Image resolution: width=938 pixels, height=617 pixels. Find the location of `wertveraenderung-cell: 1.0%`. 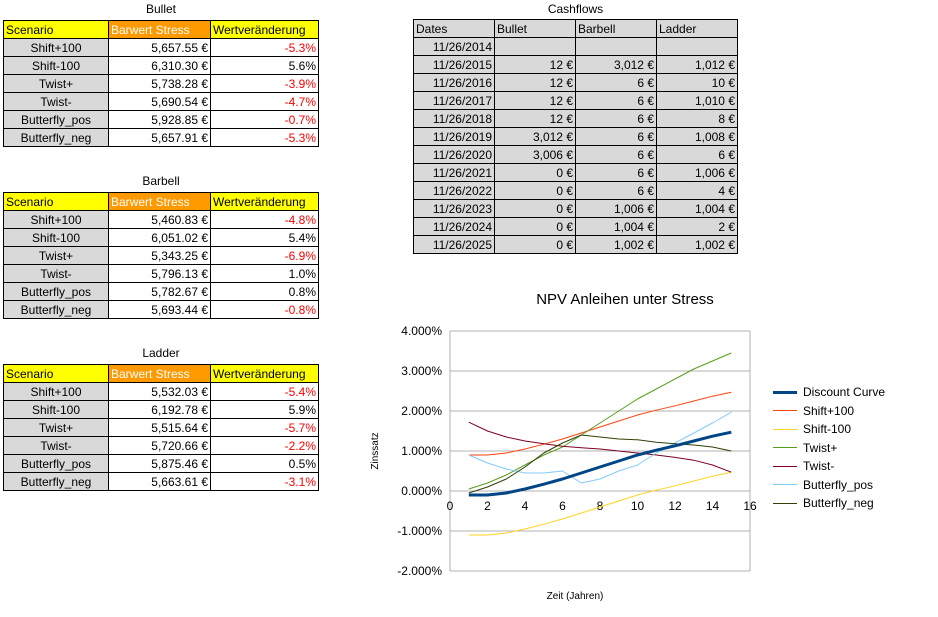

wertveraenderung-cell: 1.0% is located at coordinates (265, 274).